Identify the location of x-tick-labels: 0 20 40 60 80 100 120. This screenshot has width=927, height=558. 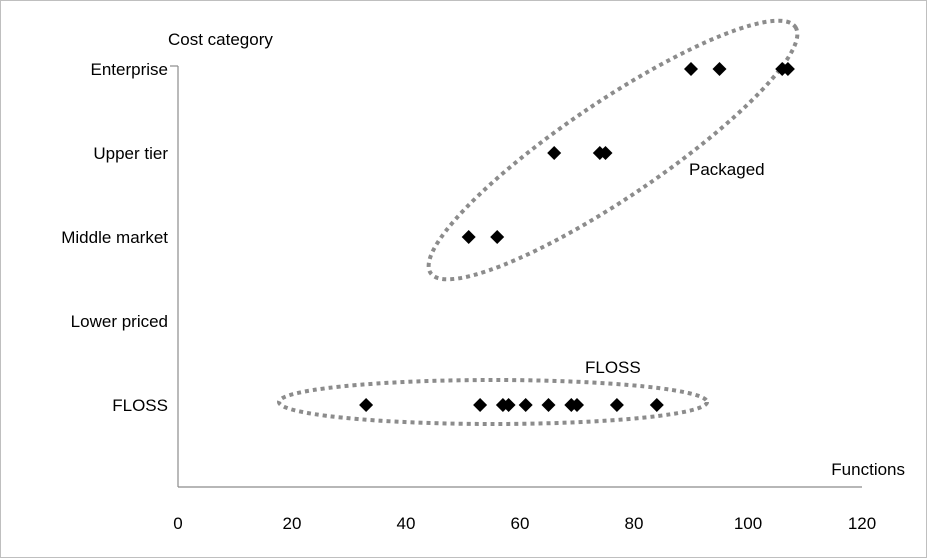
(524, 523).